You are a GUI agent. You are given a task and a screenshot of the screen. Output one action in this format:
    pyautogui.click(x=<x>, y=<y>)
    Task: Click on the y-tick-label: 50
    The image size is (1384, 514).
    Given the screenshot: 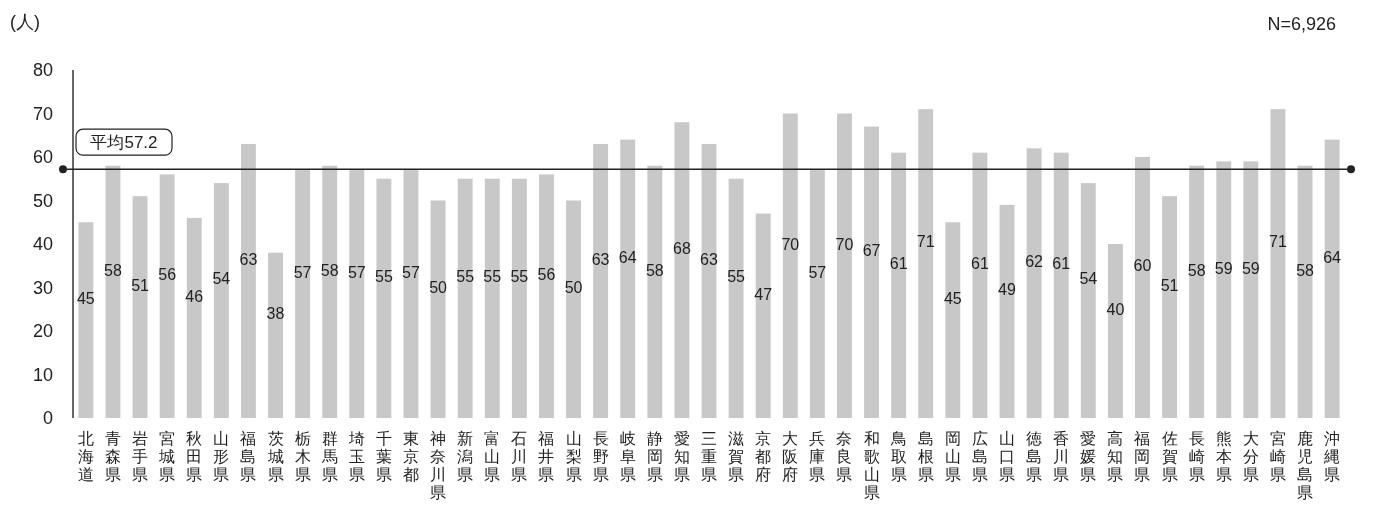 What is the action you would take?
    pyautogui.click(x=42, y=200)
    